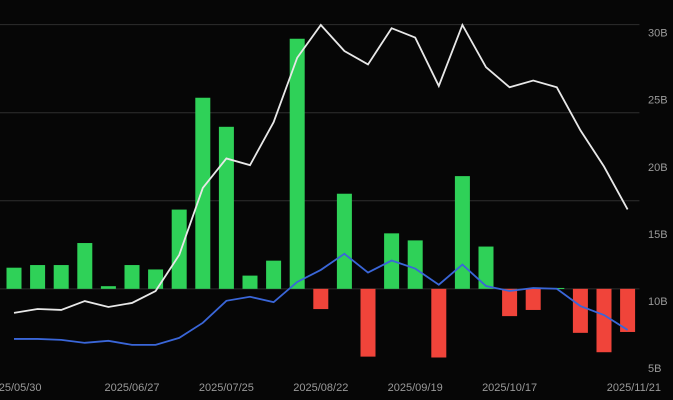 The image size is (673, 400). What do you see at coordinates (658, 168) in the screenshot?
I see `y-tick-label: 20B` at bounding box center [658, 168].